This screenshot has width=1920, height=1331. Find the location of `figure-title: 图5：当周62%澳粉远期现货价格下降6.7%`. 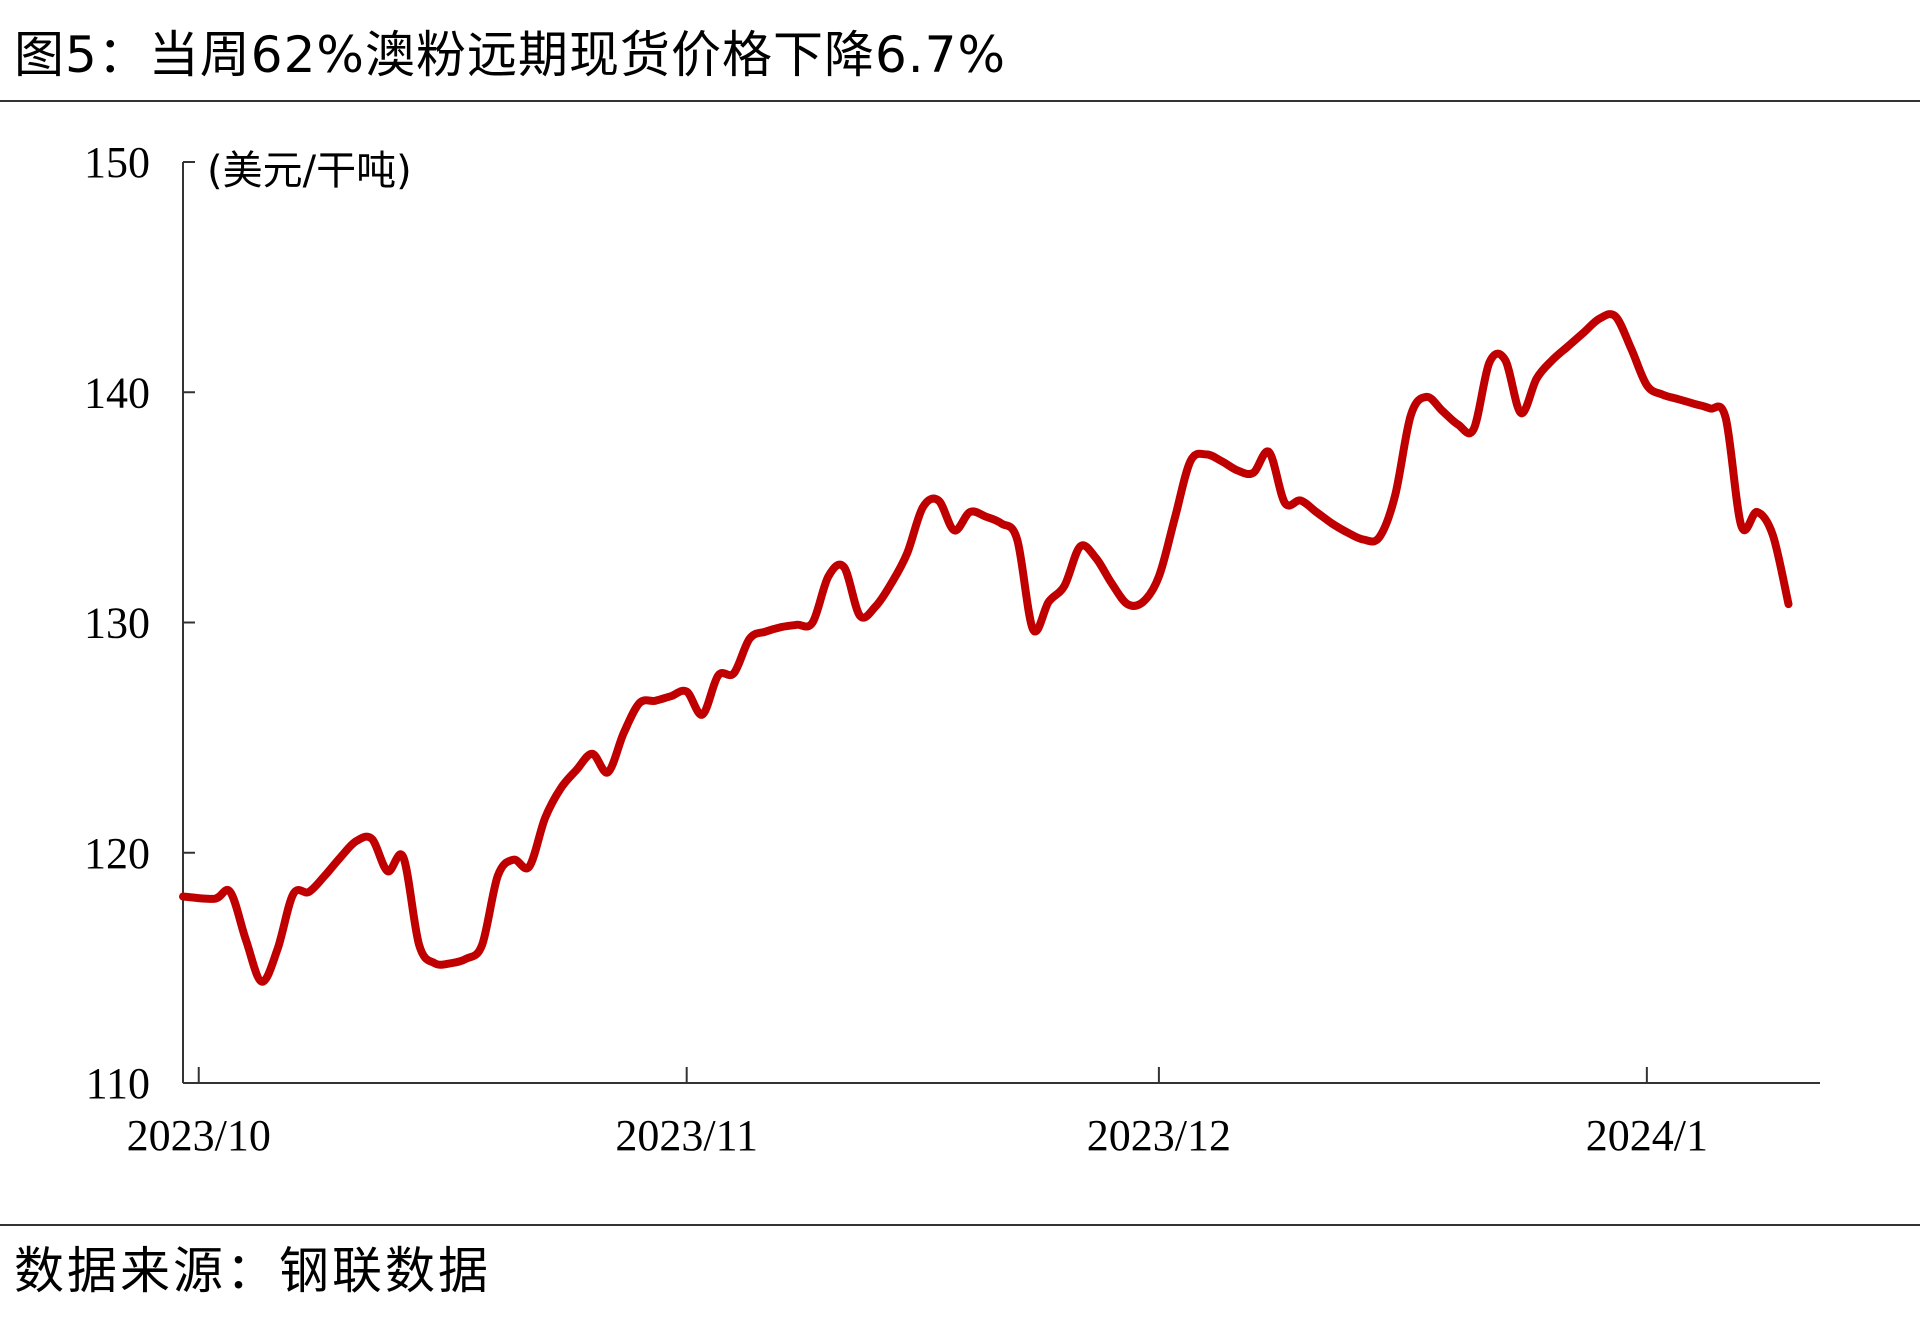

figure-title: 图5：当周62%澳粉远期现货价格下降6.7% is located at coordinates (510, 55).